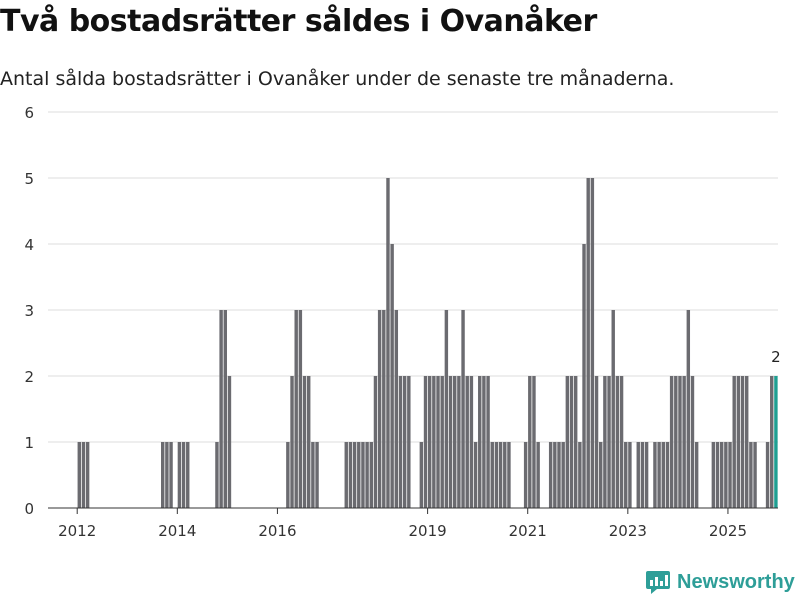 The height and width of the screenshot is (600, 800). Describe the element at coordinates (77, 531) in the screenshot. I see `x-tick-label: 2012` at that location.